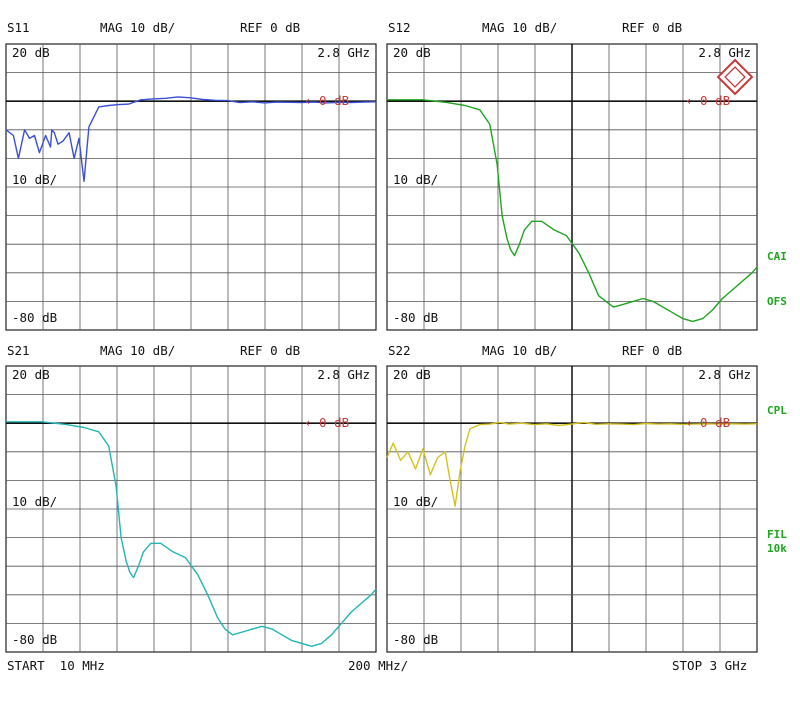  Describe the element at coordinates (415, 179) in the screenshot. I see `s12-scale-per-div-label: 10 dB/` at that location.